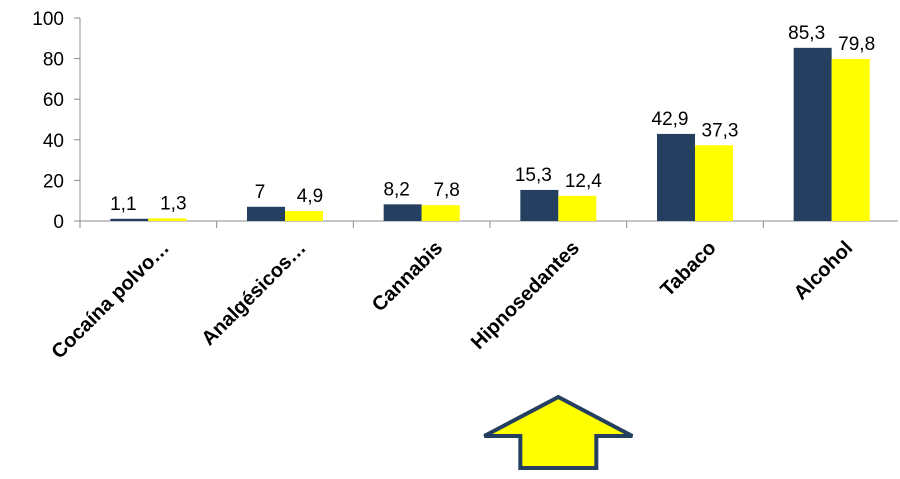  I want to click on y-tick-label: 0, so click(58, 222).